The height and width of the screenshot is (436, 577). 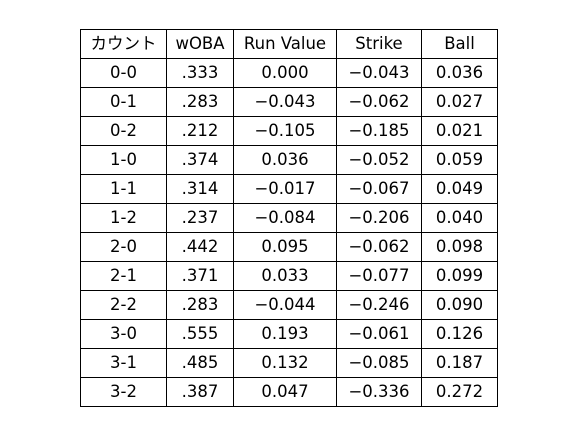 I want to click on cell-count: 0-0, so click(x=123, y=73).